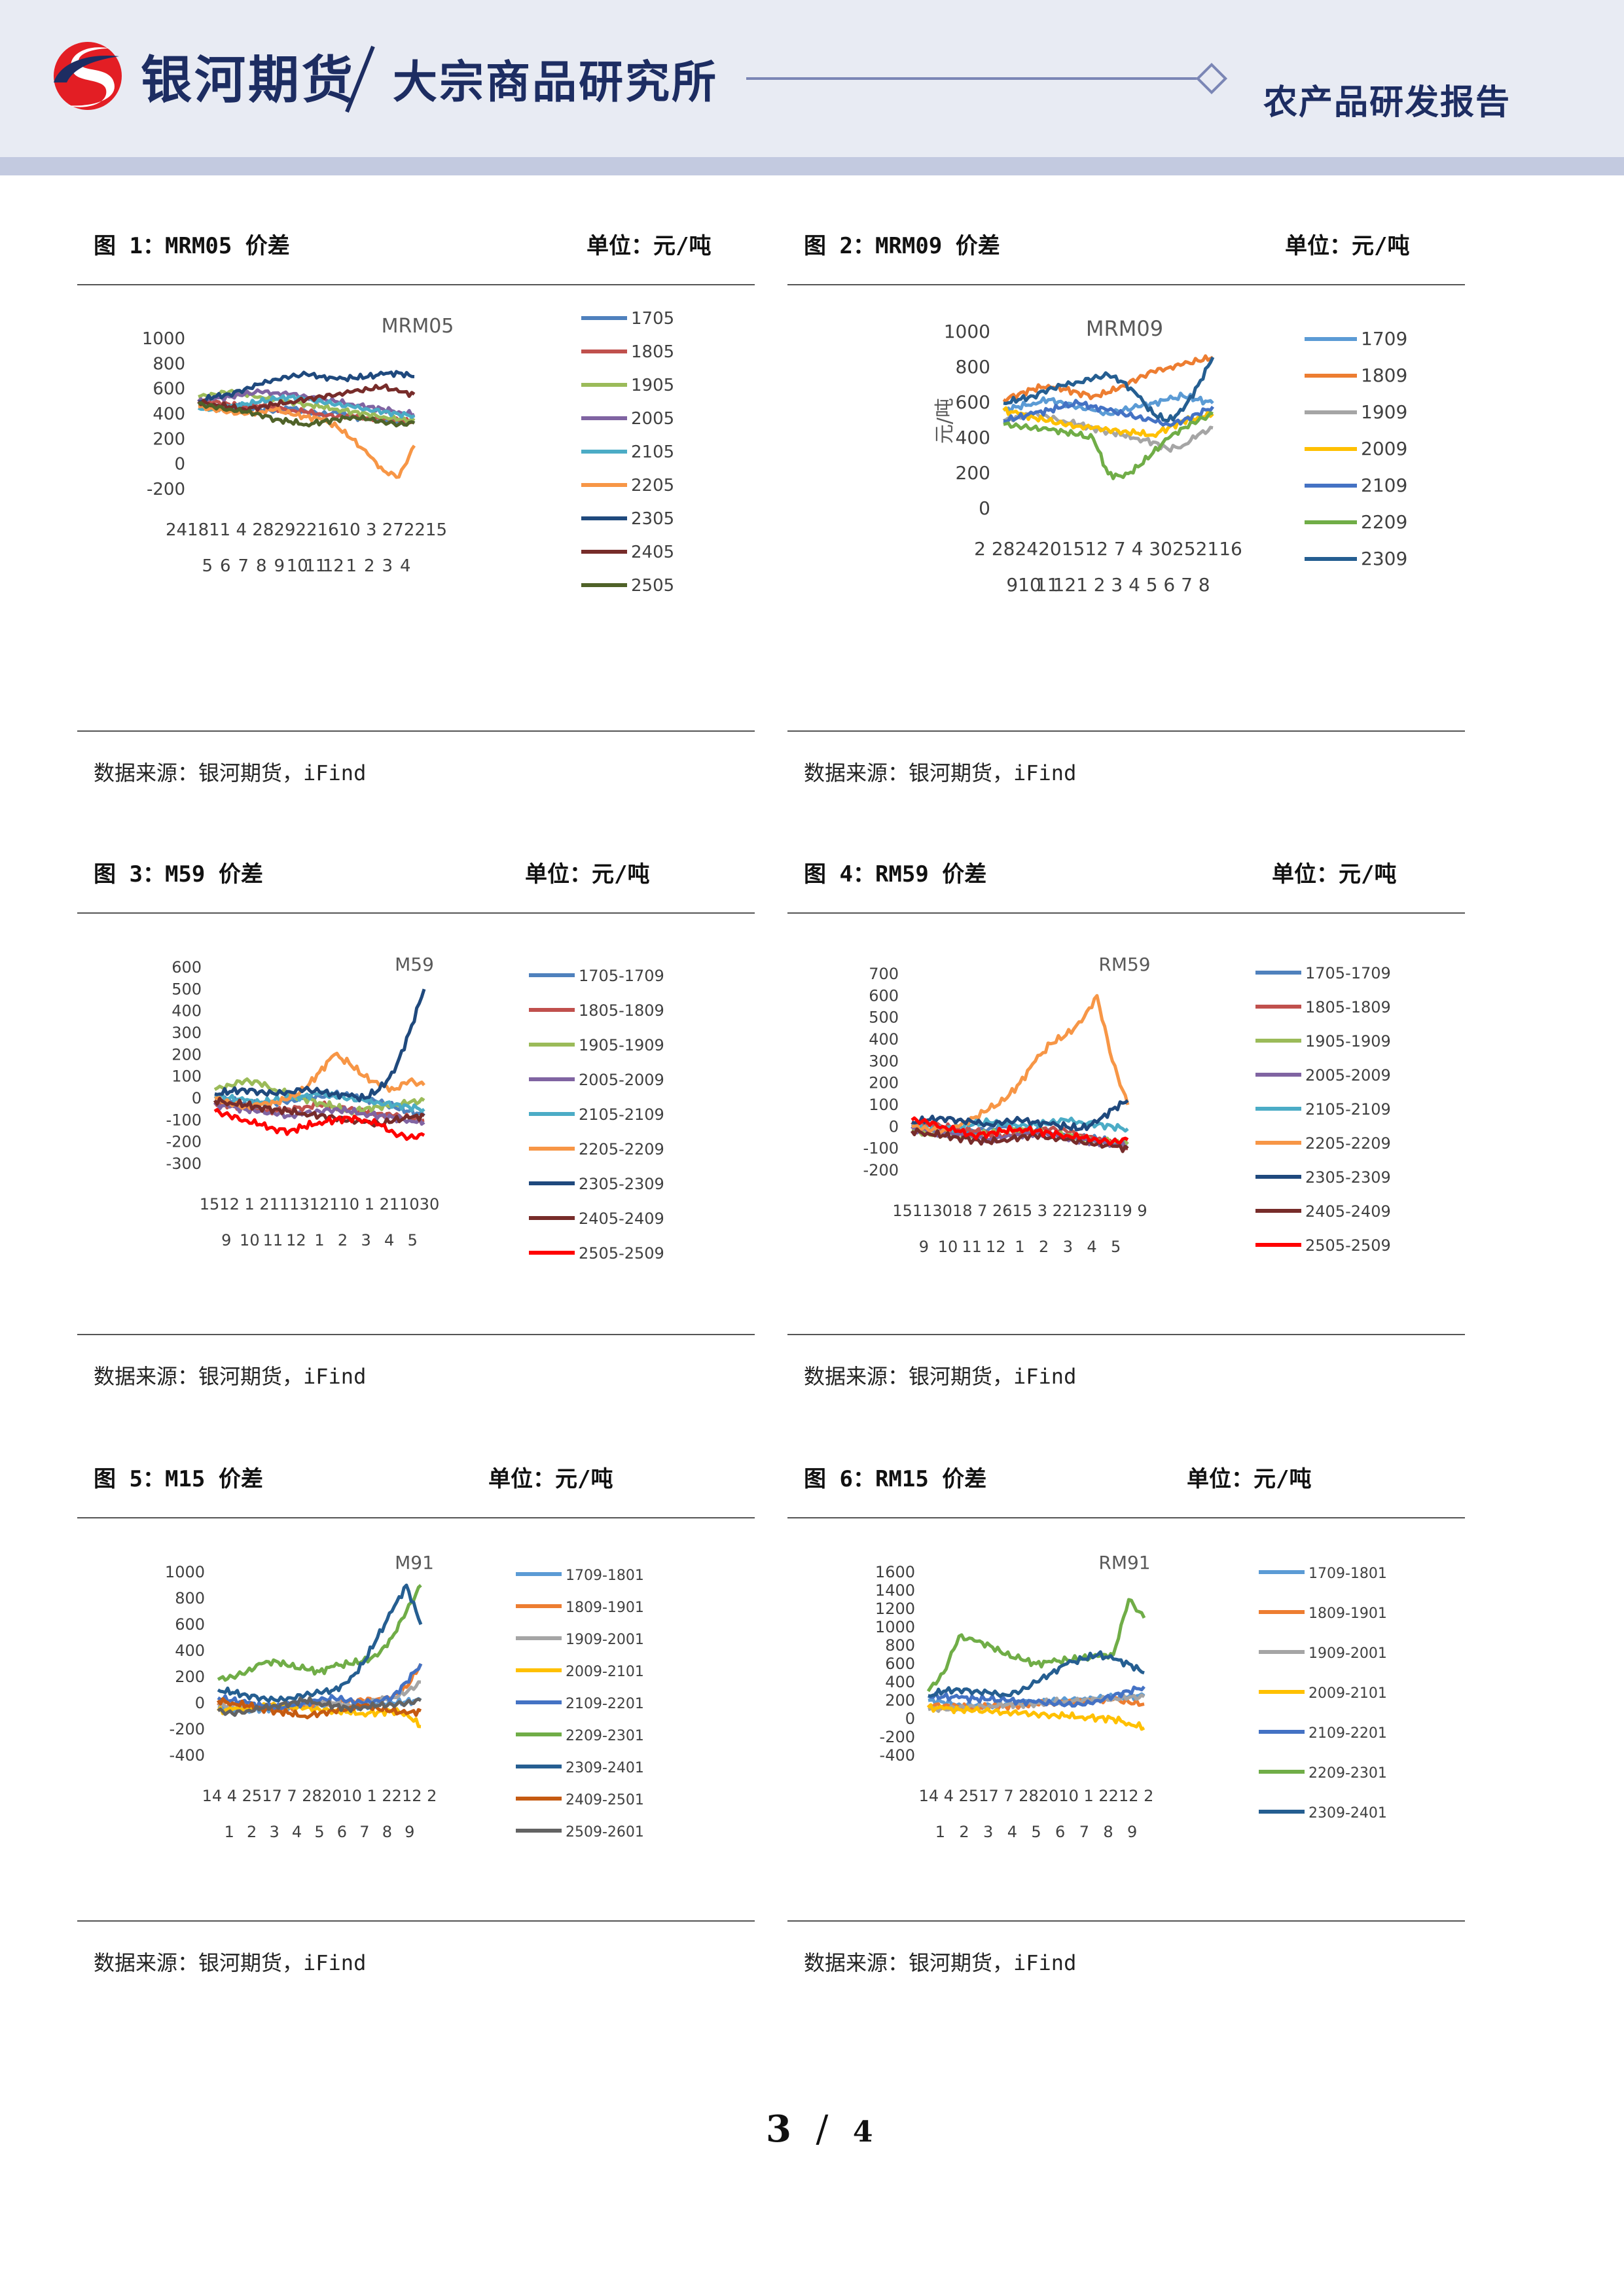 Image resolution: width=1624 pixels, height=2296 pixels. Describe the element at coordinates (187, 1755) in the screenshot. I see `y-tick-label: -400` at that location.